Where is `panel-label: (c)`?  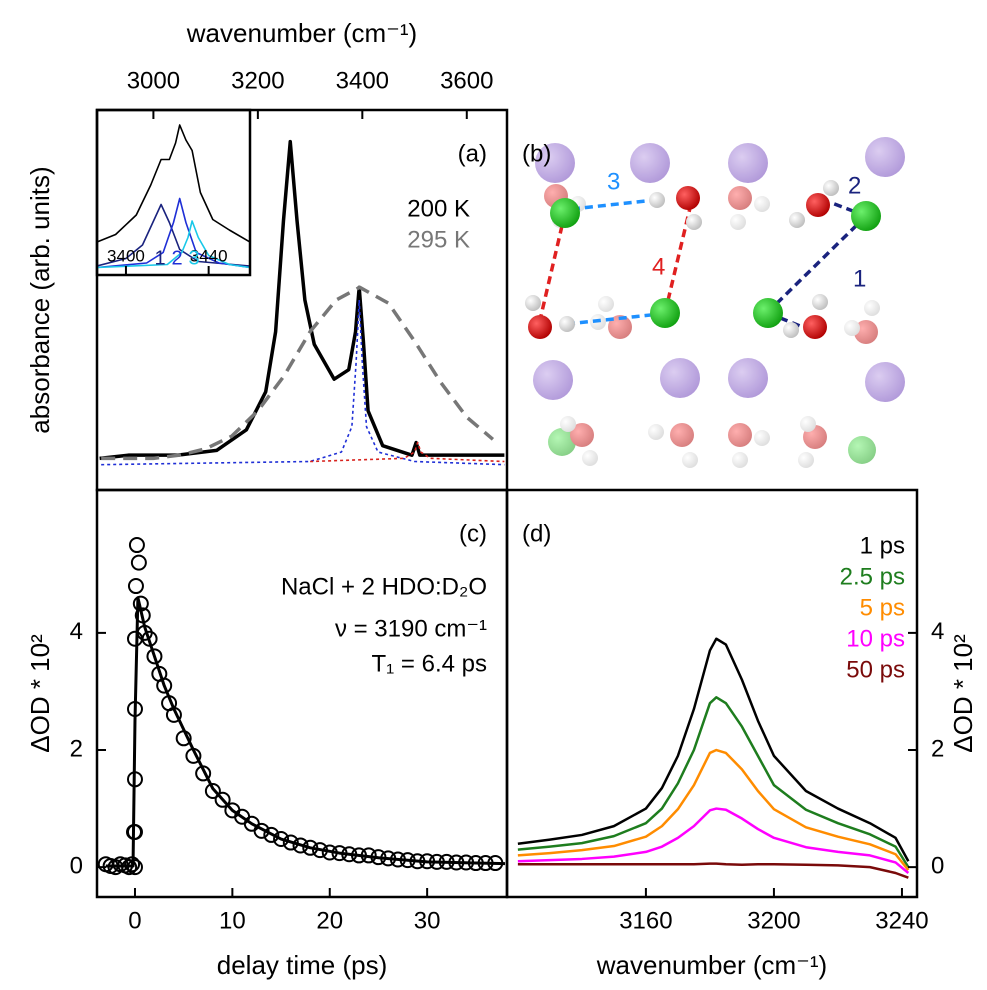
panel-label: (c) is located at coordinates (473, 533).